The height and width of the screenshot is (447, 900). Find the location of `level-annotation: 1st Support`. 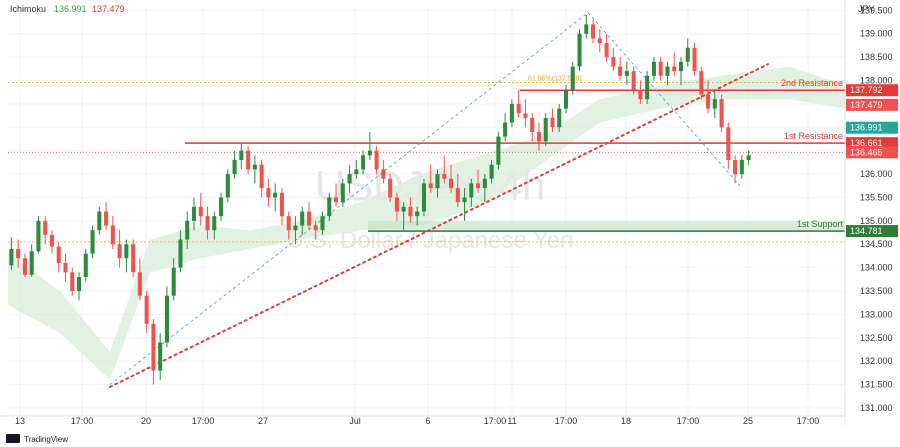

level-annotation: 1st Support is located at coordinates (820, 224).